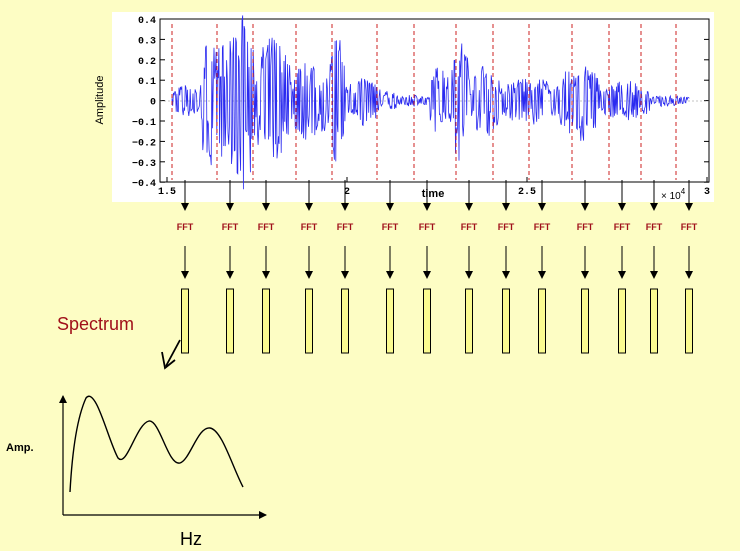  I want to click on spectrum-label: Spectrum, so click(96, 324).